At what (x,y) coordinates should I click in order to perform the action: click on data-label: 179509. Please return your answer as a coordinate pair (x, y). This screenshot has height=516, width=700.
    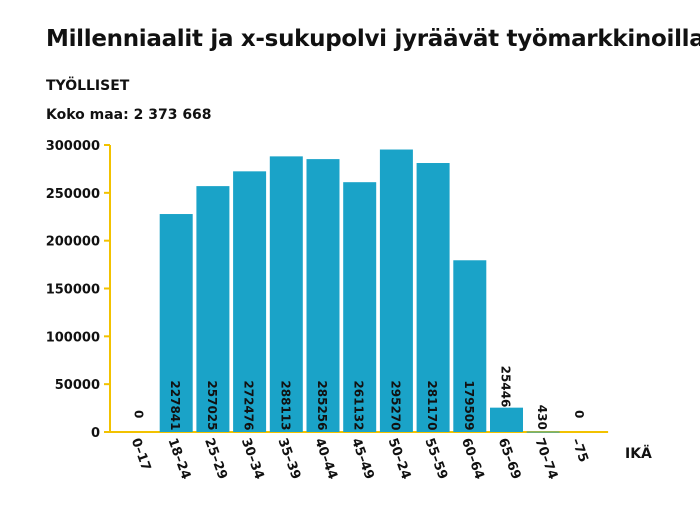
    Looking at the image, I should click on (469, 405).